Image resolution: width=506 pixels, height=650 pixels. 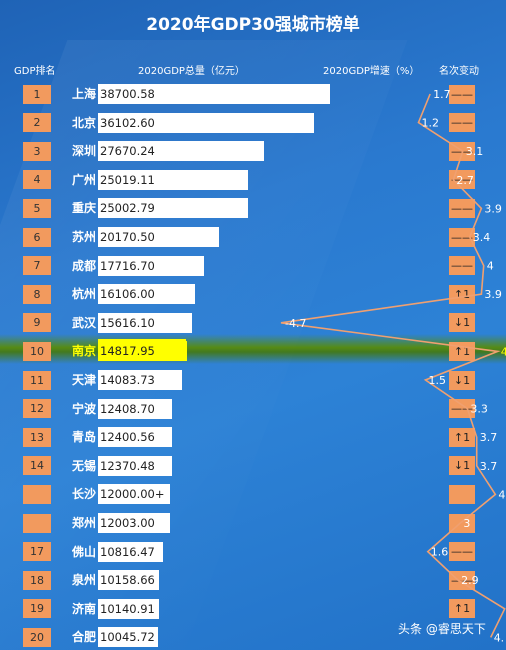 What do you see at coordinates (83, 265) in the screenshot?
I see `city-label: 成都` at bounding box center [83, 265].